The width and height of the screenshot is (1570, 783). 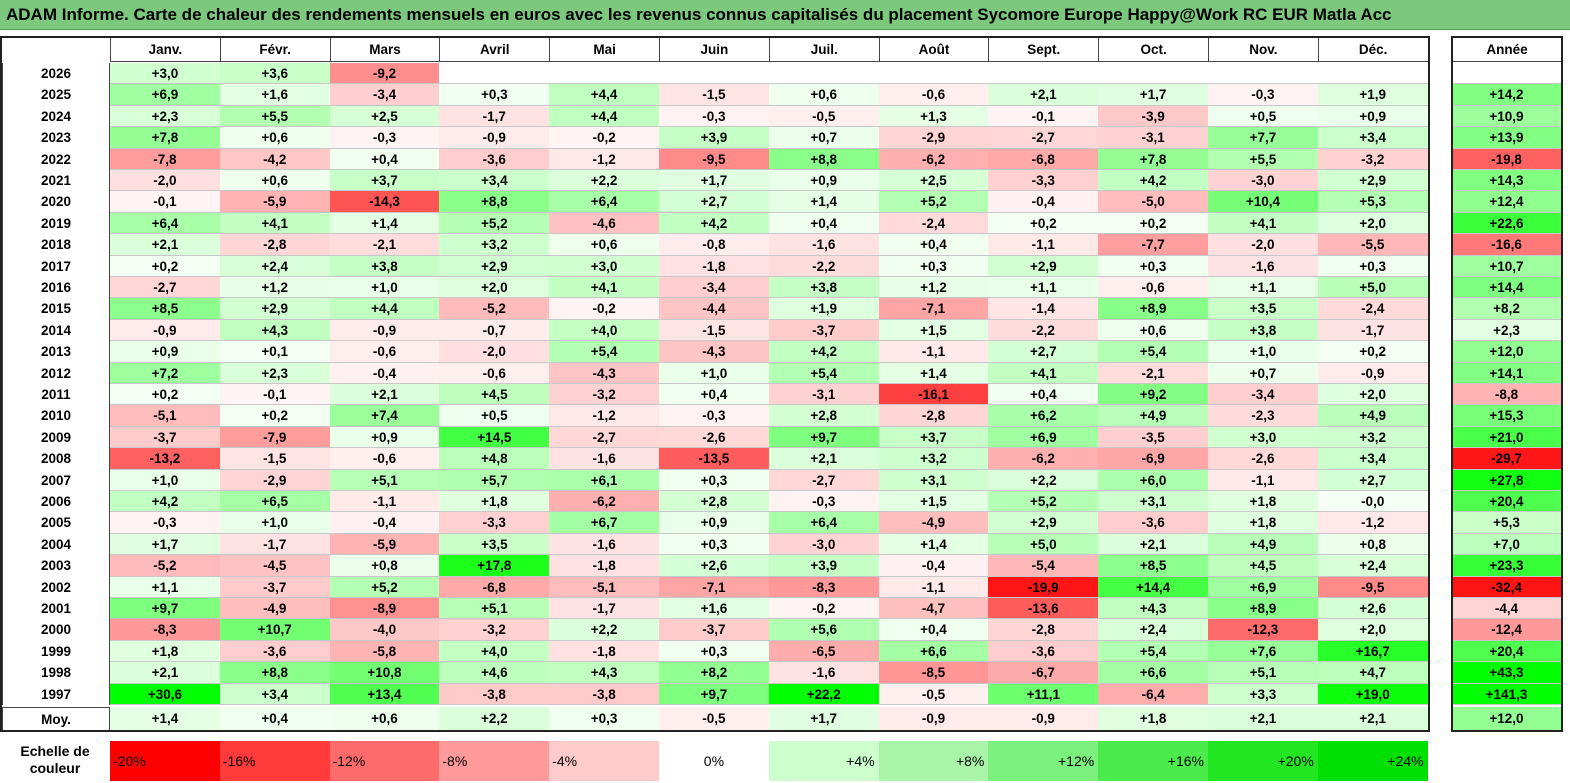 What do you see at coordinates (1044, 181) in the screenshot?
I see `heatmap-cell: -3,3` at bounding box center [1044, 181].